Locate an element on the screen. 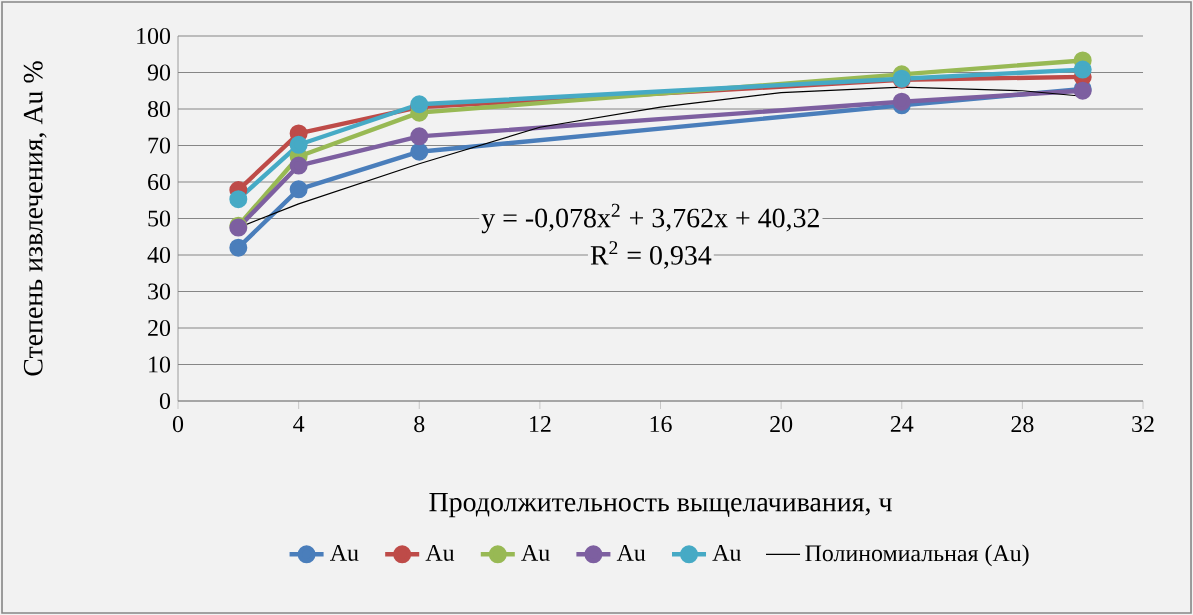  y-tick-label: 10 is located at coordinates (160, 364).